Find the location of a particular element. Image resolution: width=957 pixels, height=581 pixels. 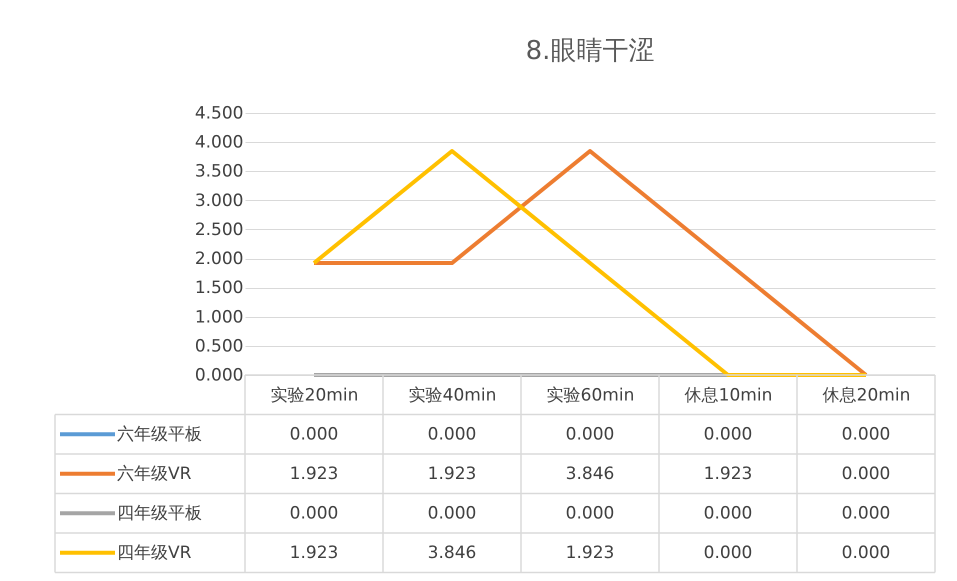

y-tick-label: 1.500 is located at coordinates (219, 288).